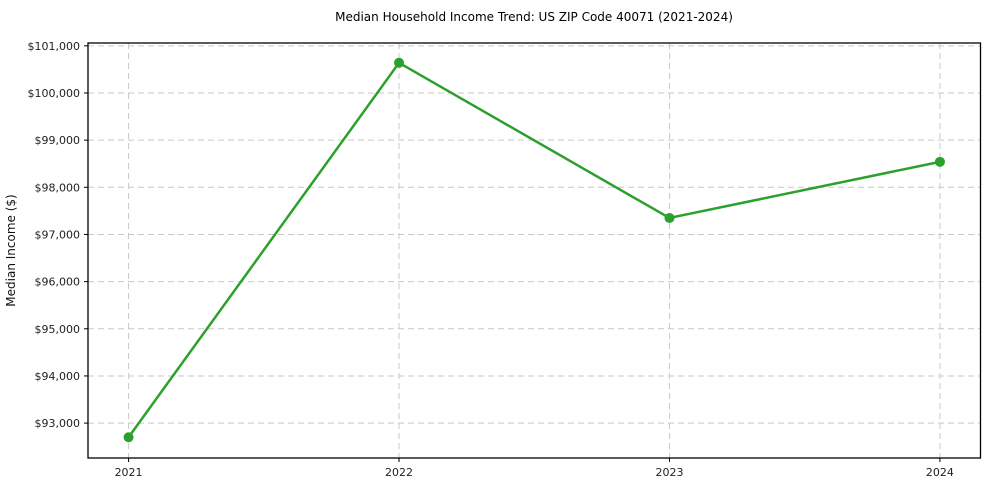 This screenshot has height=490, width=989. Describe the element at coordinates (399, 62) in the screenshot. I see `data-point-2022` at that location.